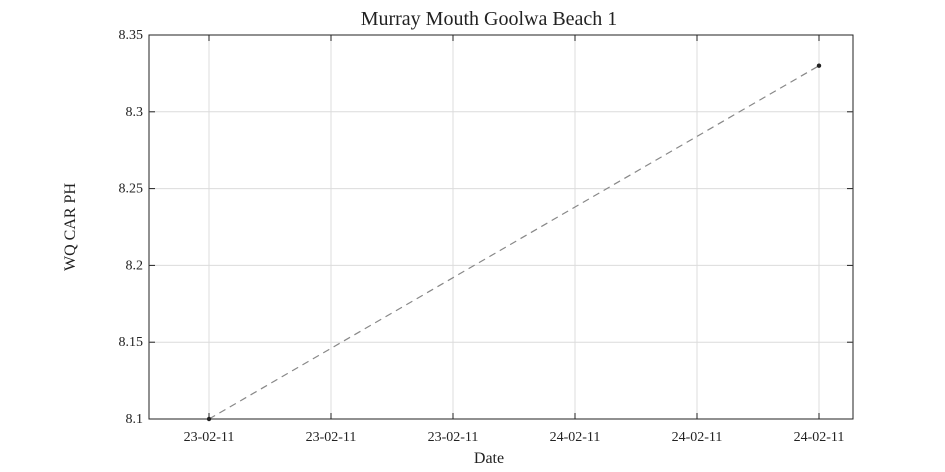  What do you see at coordinates (131, 189) in the screenshot?
I see `y-tick-label: 8.25` at bounding box center [131, 189].